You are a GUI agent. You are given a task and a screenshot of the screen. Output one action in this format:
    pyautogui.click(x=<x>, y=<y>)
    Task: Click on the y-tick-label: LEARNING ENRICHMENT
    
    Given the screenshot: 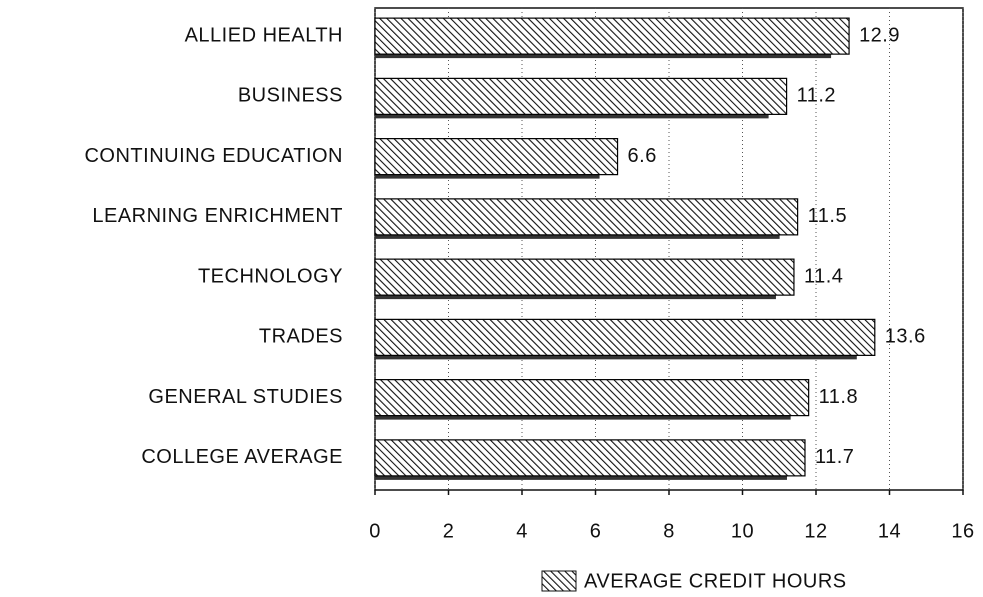 What is the action you would take?
    pyautogui.click(x=217, y=216)
    